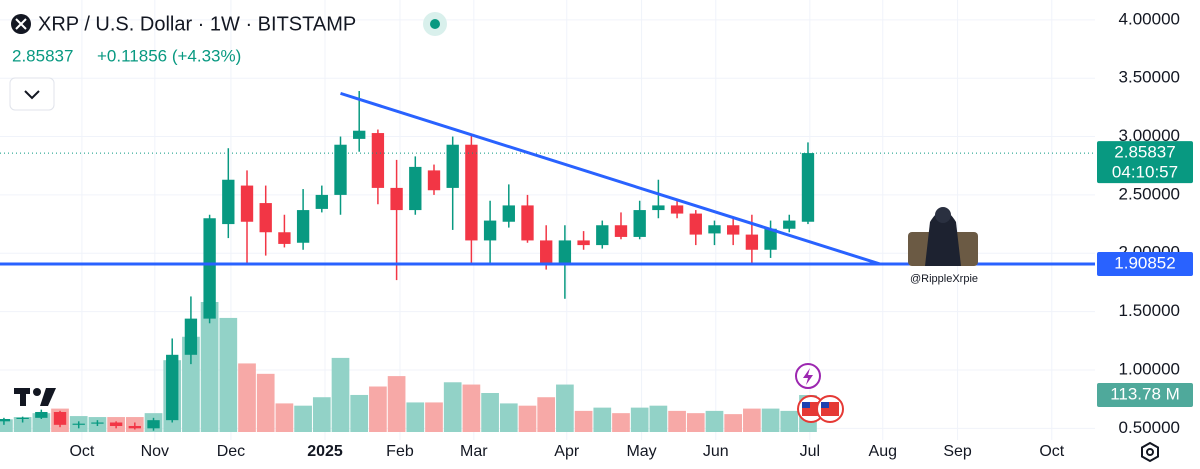 Image resolution: width=1200 pixels, height=469 pixels. Describe the element at coordinates (1149, 427) in the screenshot. I see `y-tick-label: 0.50000` at that location.